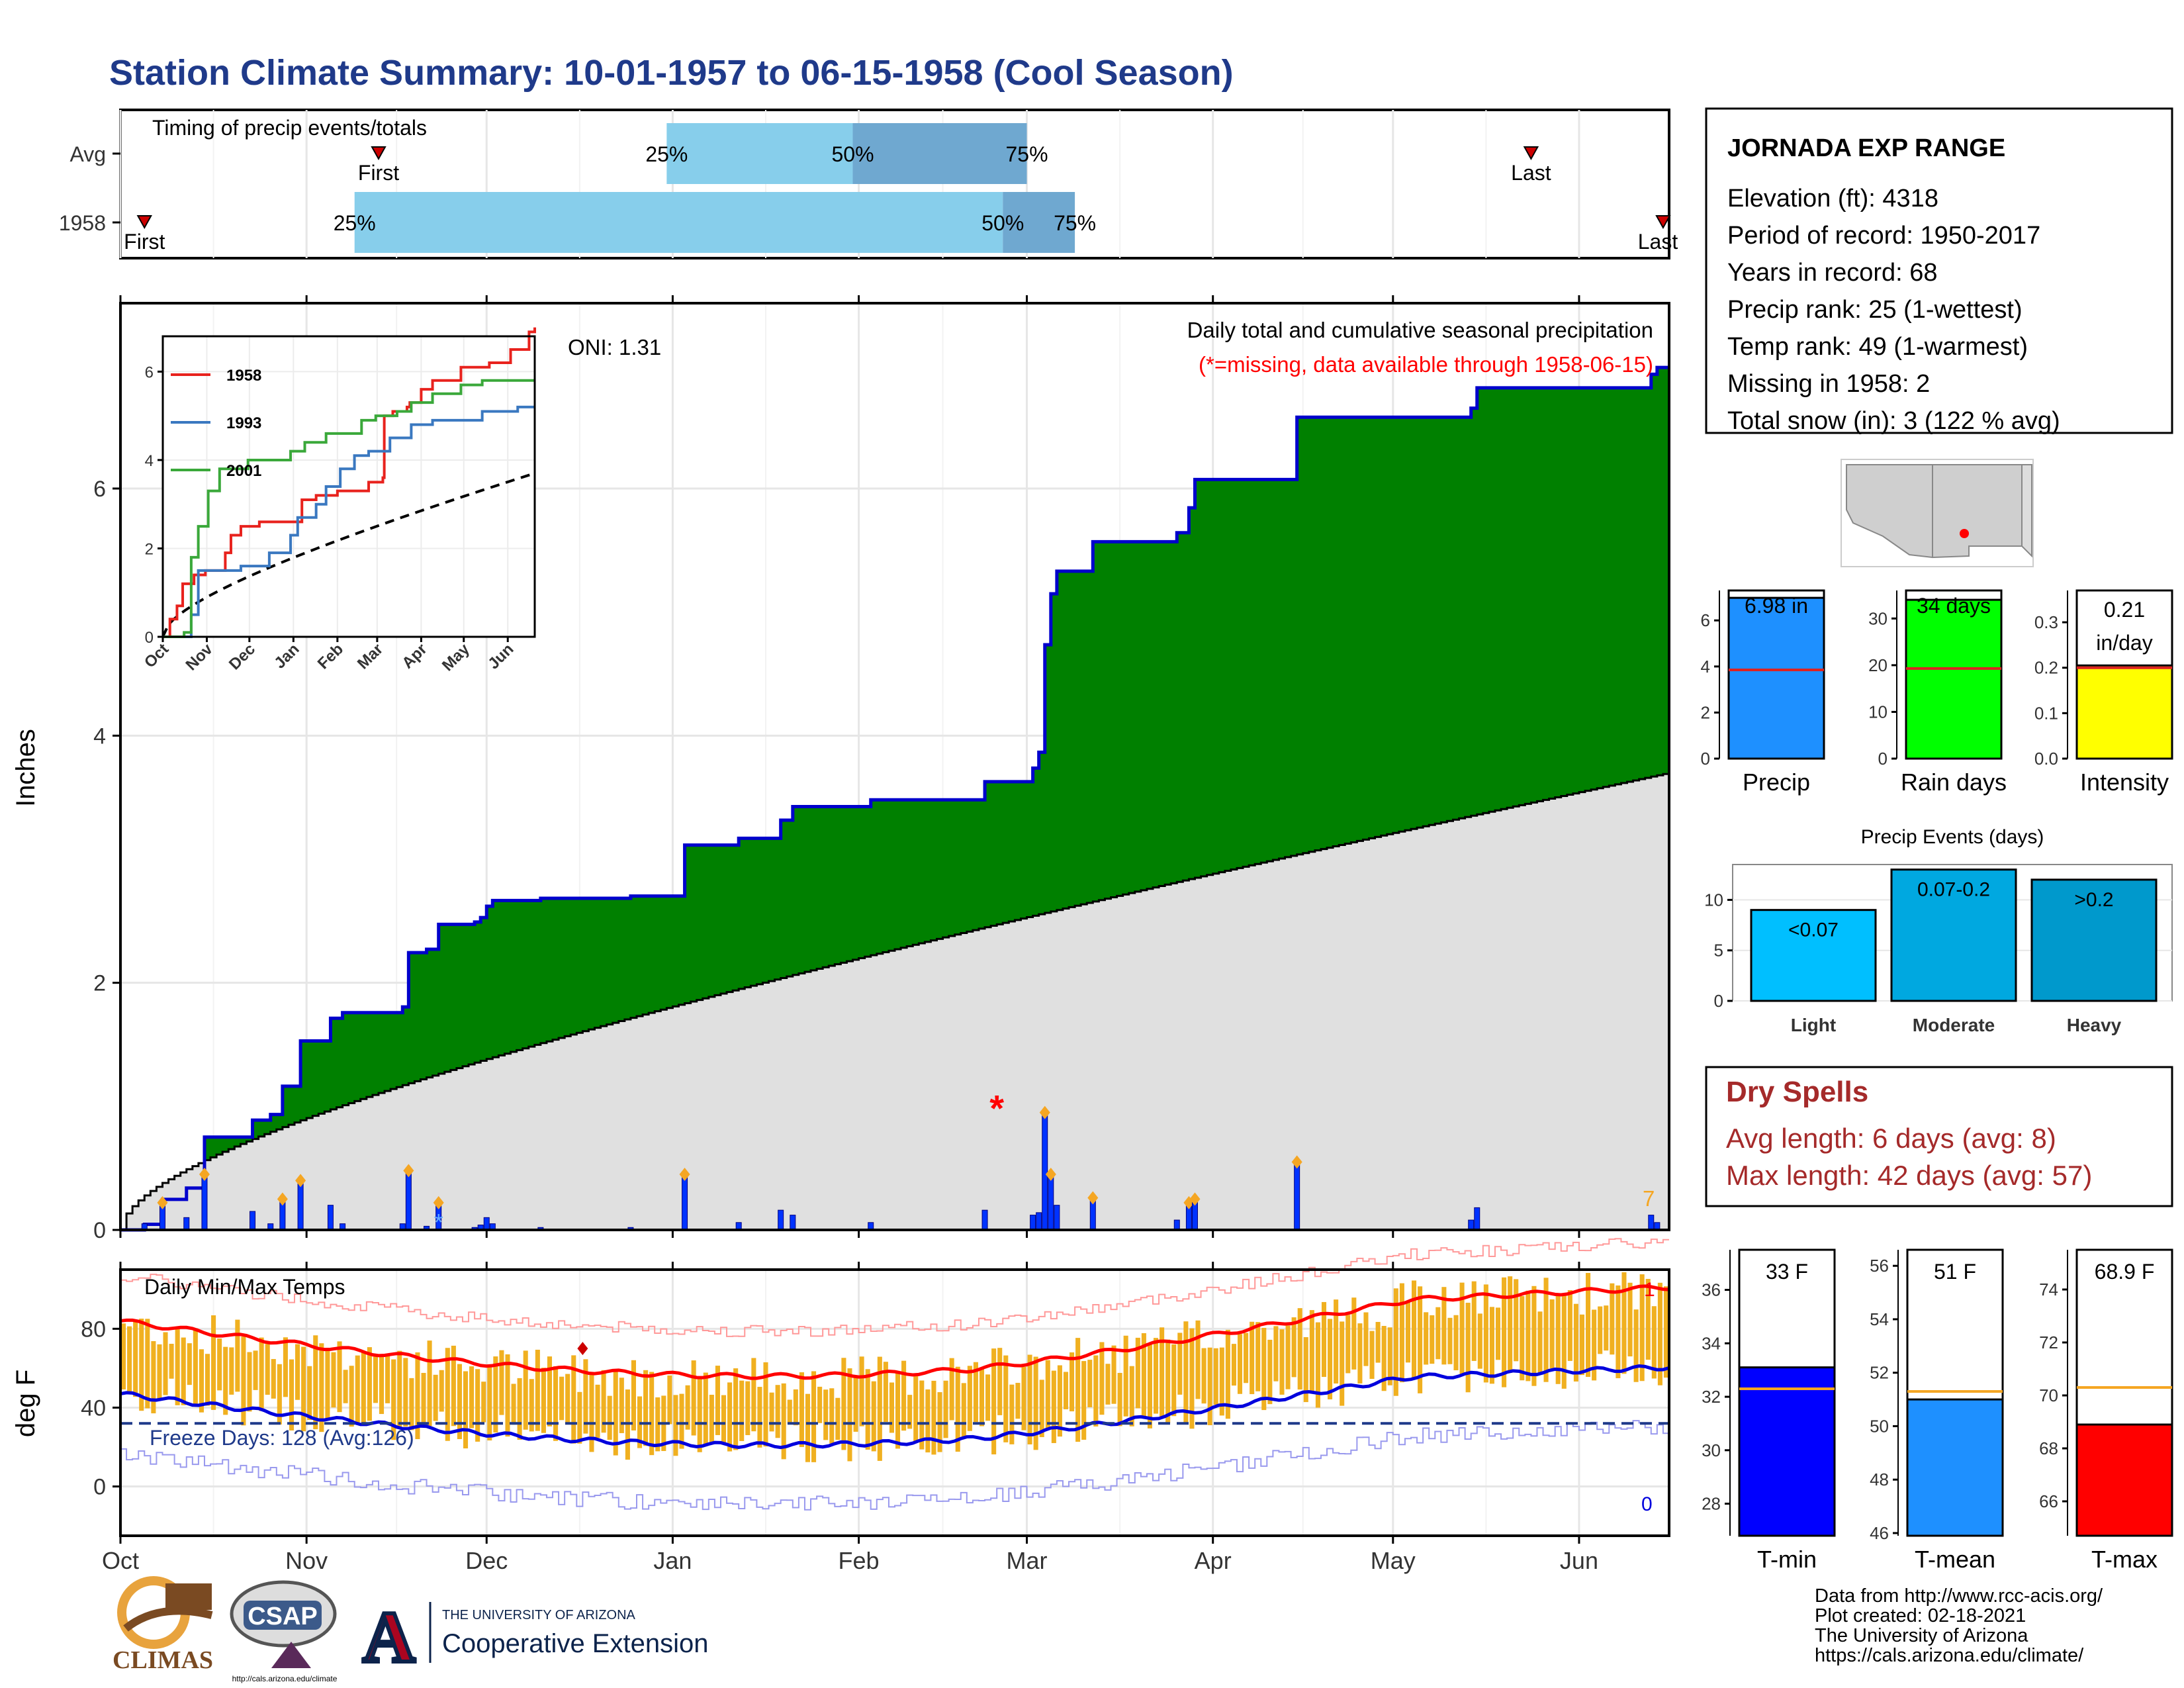 The height and width of the screenshot is (1688, 2184). I want to click on inset-x-tick-label: Nov, so click(200, 657).